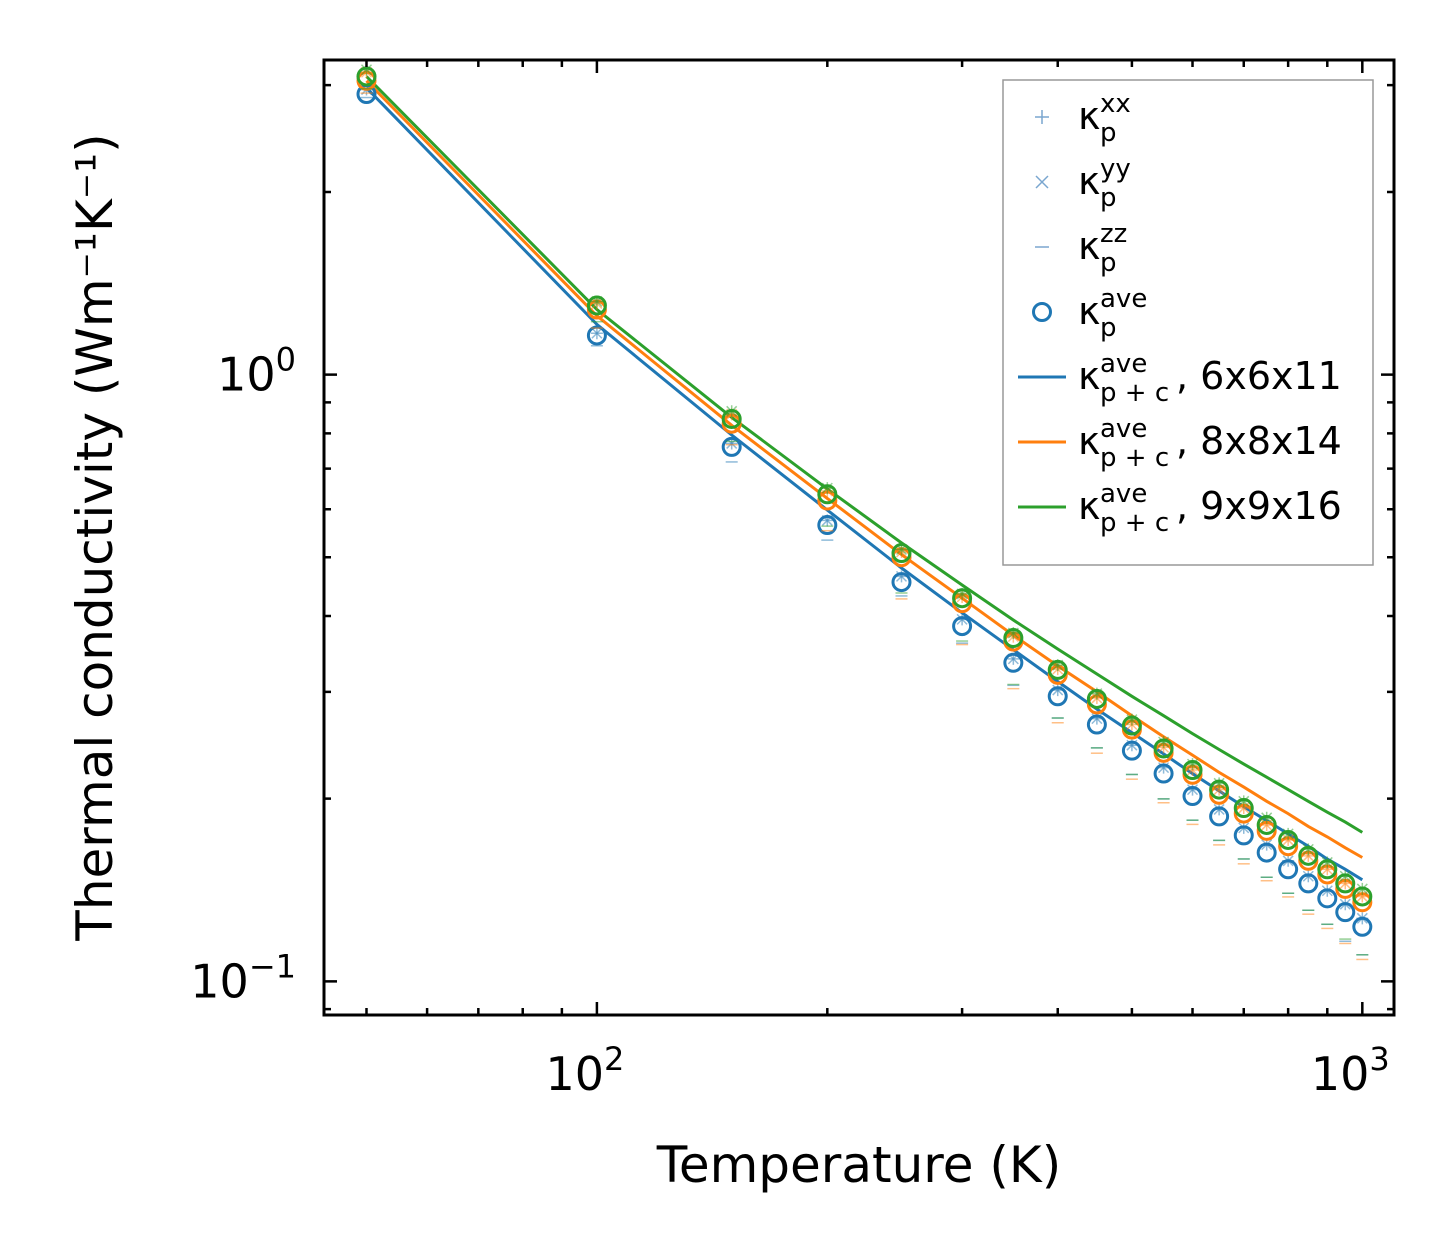 This screenshot has height=1254, width=1454. What do you see at coordinates (1042, 312) in the screenshot?
I see `legend-circle-marker` at bounding box center [1042, 312].